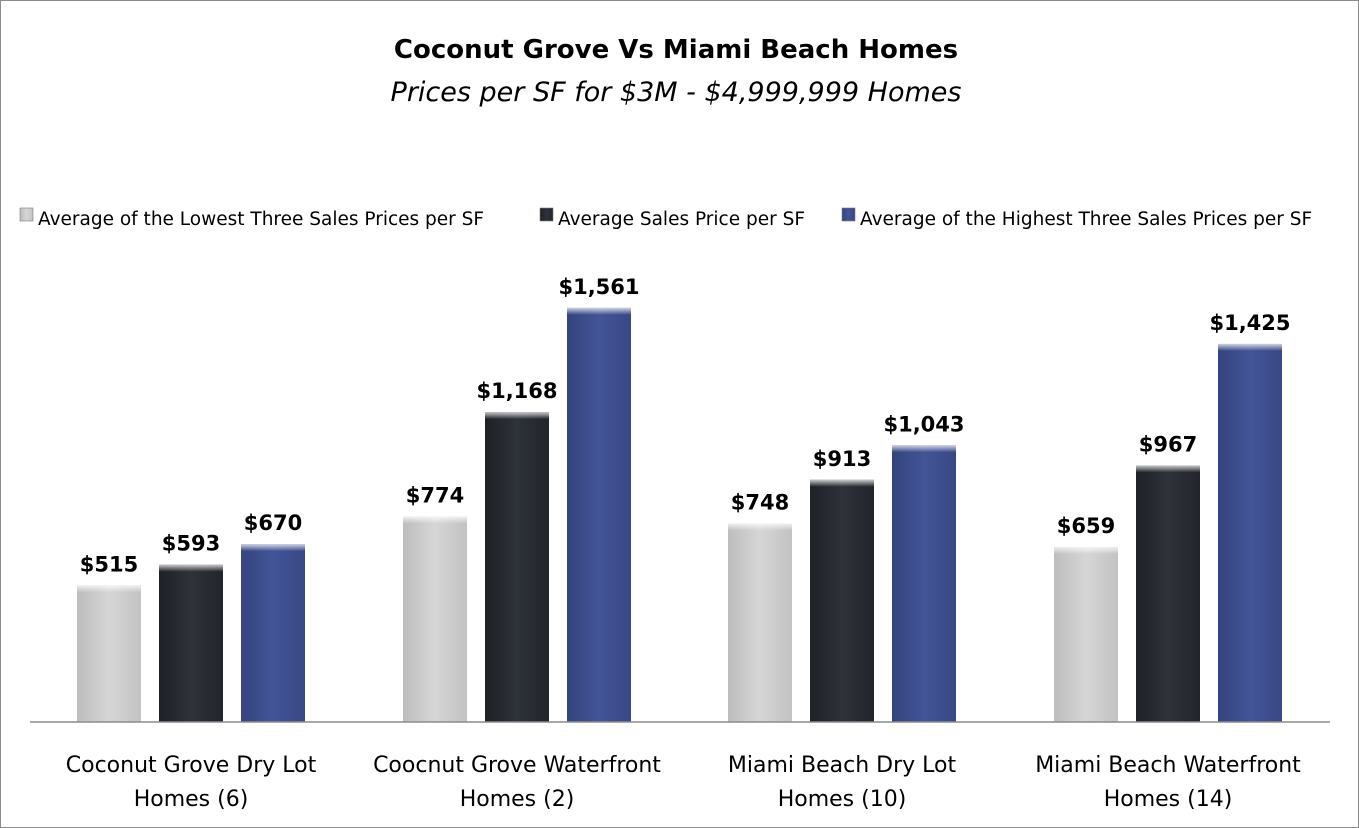  What do you see at coordinates (1168, 444) in the screenshot?
I see `data-label: $967` at bounding box center [1168, 444].